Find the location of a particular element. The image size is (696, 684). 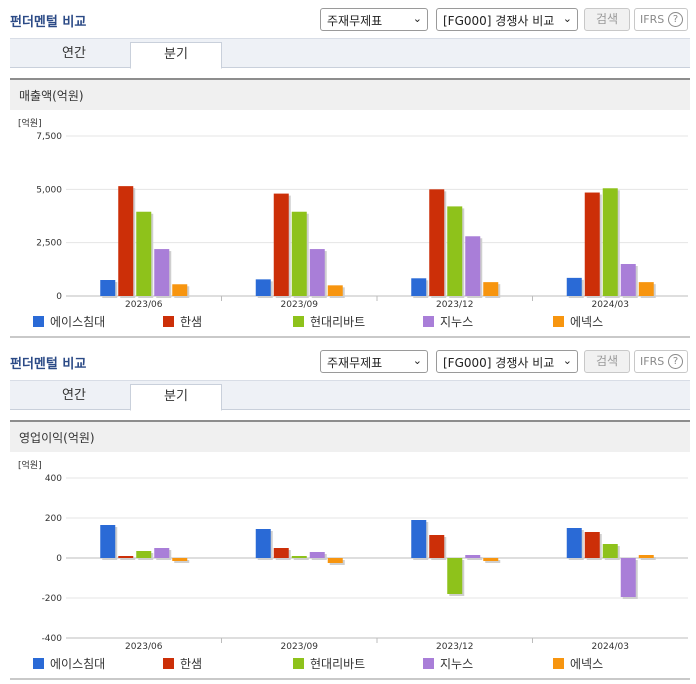

y-tick-label: 400 is located at coordinates (53, 479).